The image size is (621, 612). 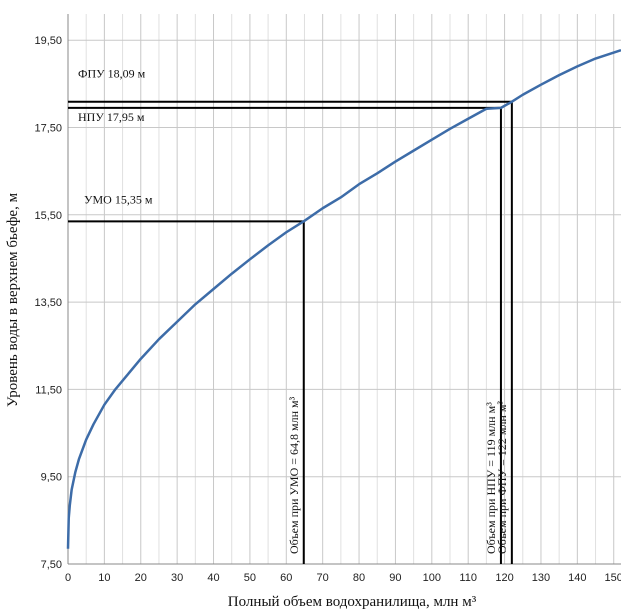 What do you see at coordinates (111, 117) in the screenshot?
I see `level-annotation-label: НПУ 17,95 м` at bounding box center [111, 117].